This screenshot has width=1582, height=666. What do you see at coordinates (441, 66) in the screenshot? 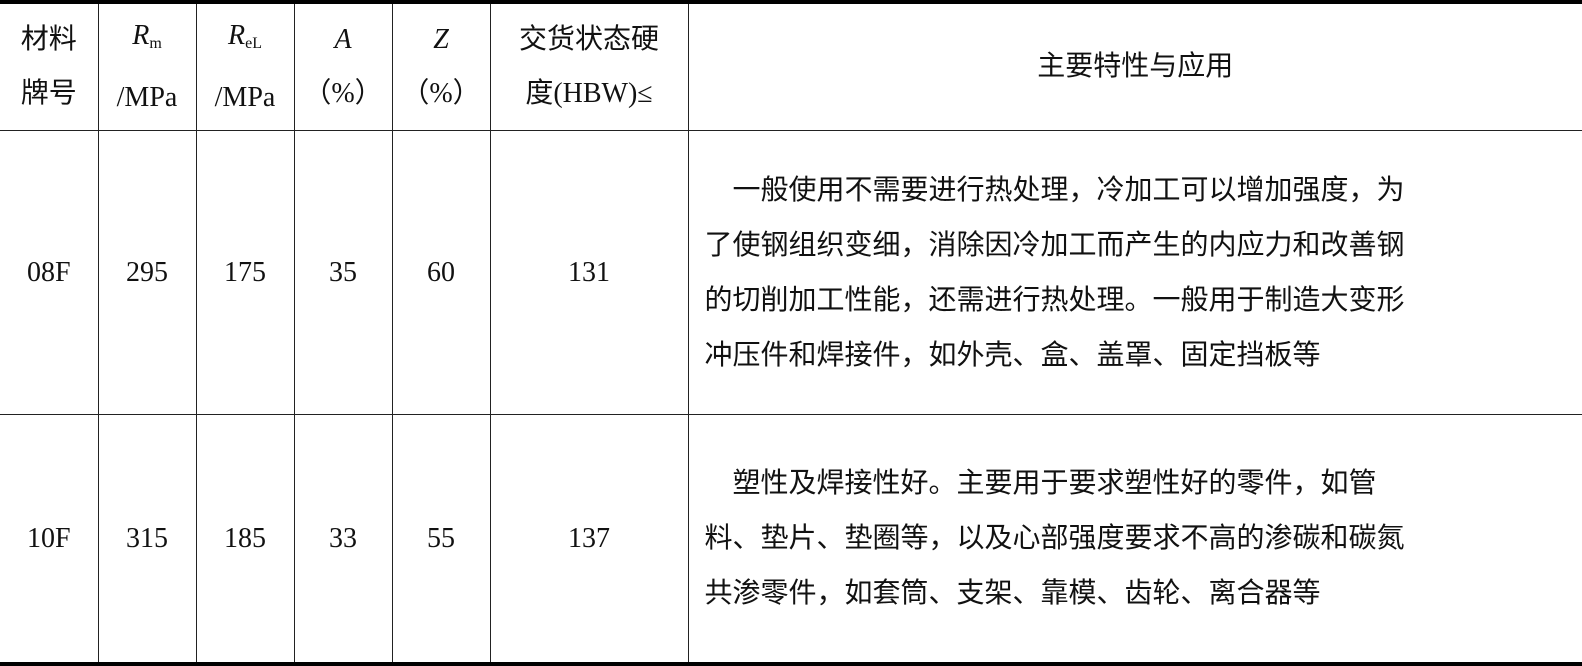
I see `header-z: Z （%）` at bounding box center [441, 66].